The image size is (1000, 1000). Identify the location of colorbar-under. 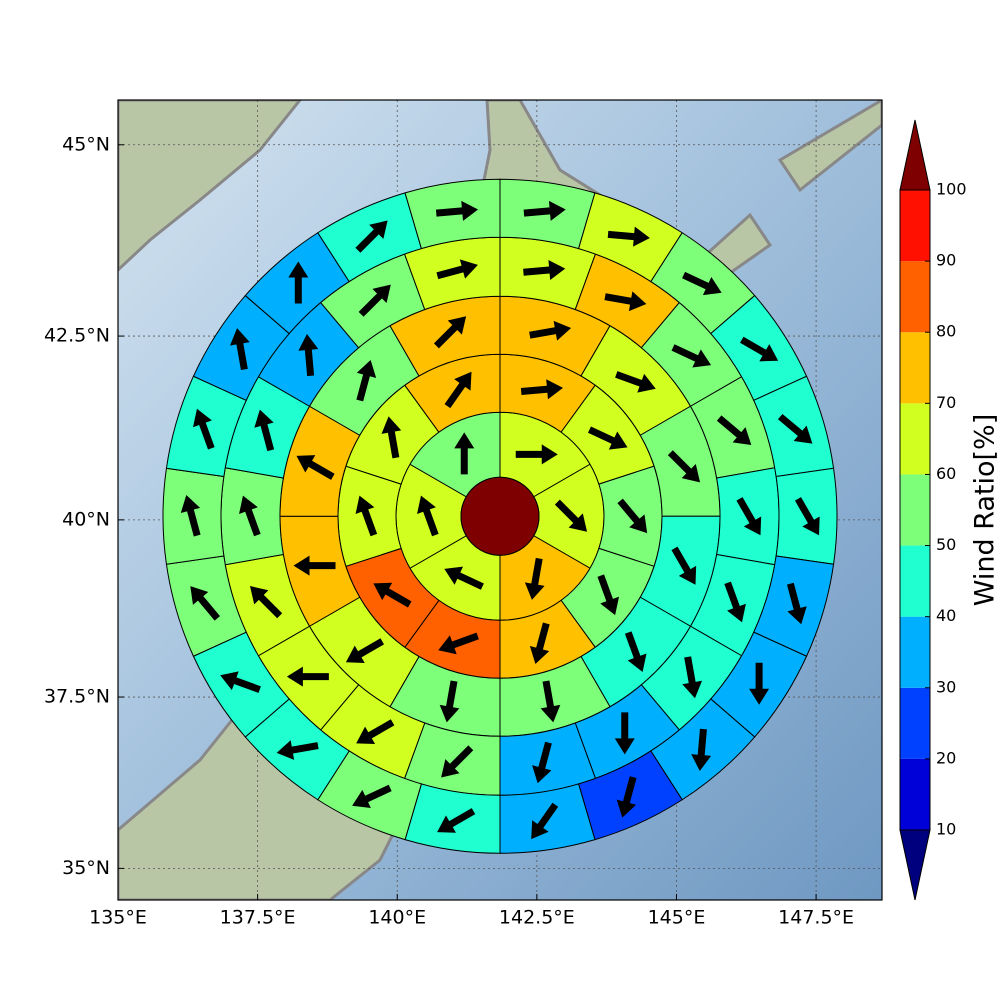
(915, 865).